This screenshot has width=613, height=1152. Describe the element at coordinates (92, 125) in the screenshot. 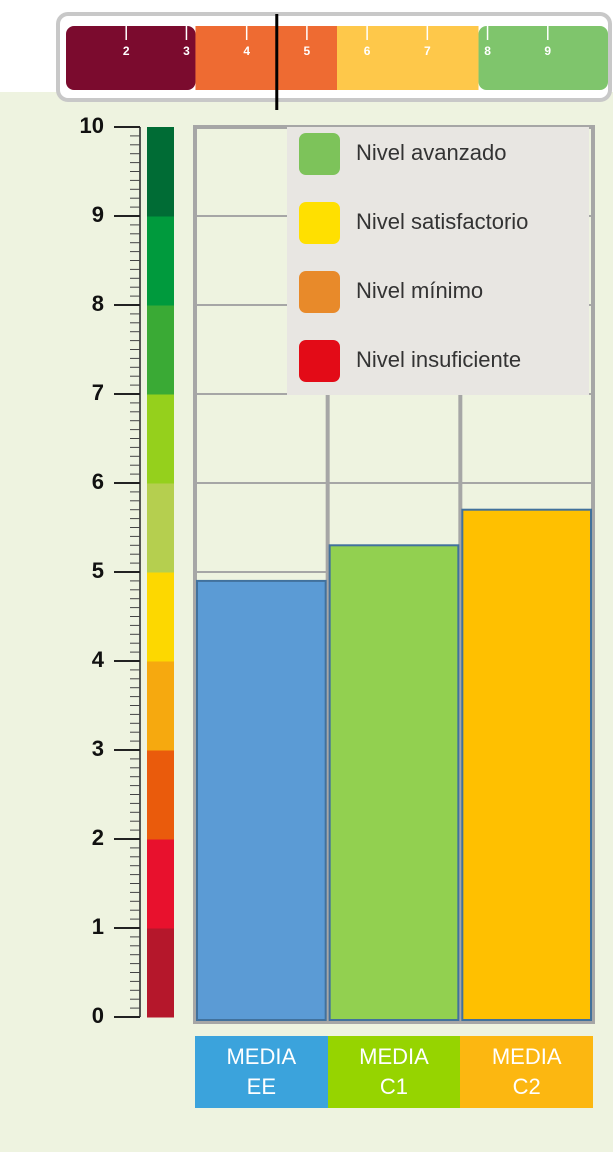

I see `y-tick-label: 10` at that location.